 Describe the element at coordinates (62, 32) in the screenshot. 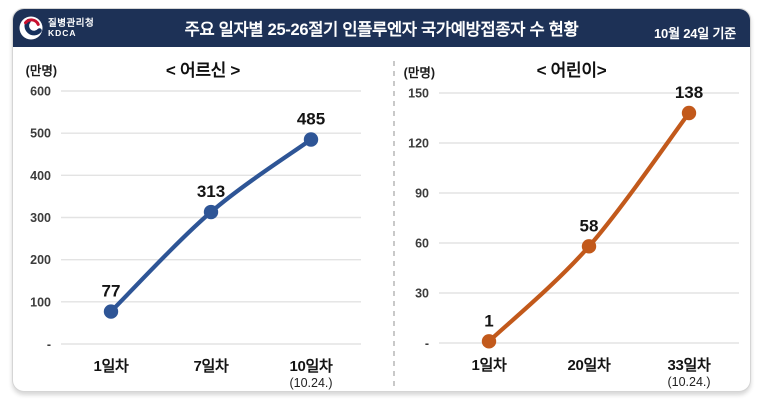

I see `agency-name-en: KDCA` at that location.